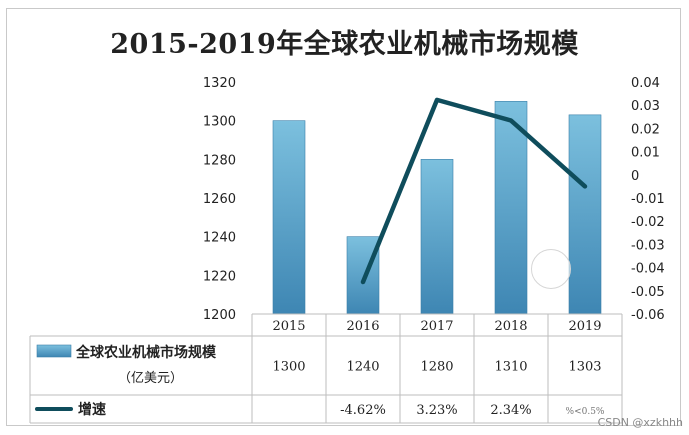  I want to click on right-axis-tick-label: 0.01, so click(645, 153).